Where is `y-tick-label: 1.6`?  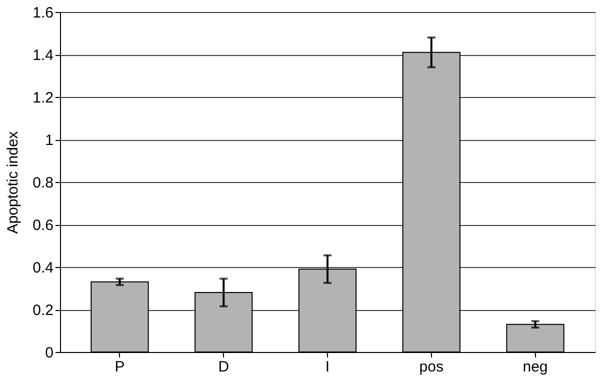 y-tick-label: 1.6 is located at coordinates (43, 13).